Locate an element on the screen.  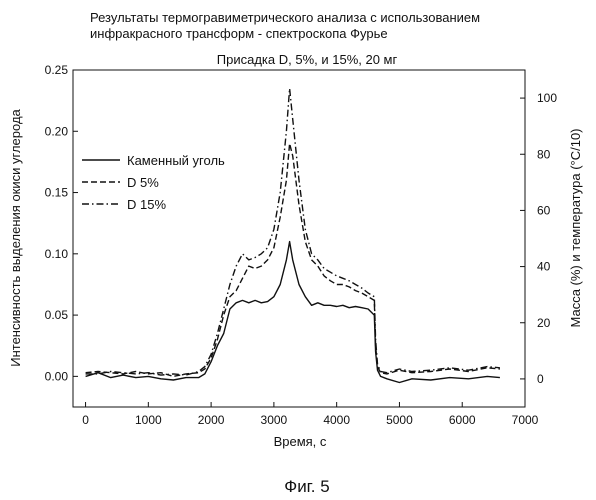
legend-label-2: D 5% is located at coordinates (143, 182).